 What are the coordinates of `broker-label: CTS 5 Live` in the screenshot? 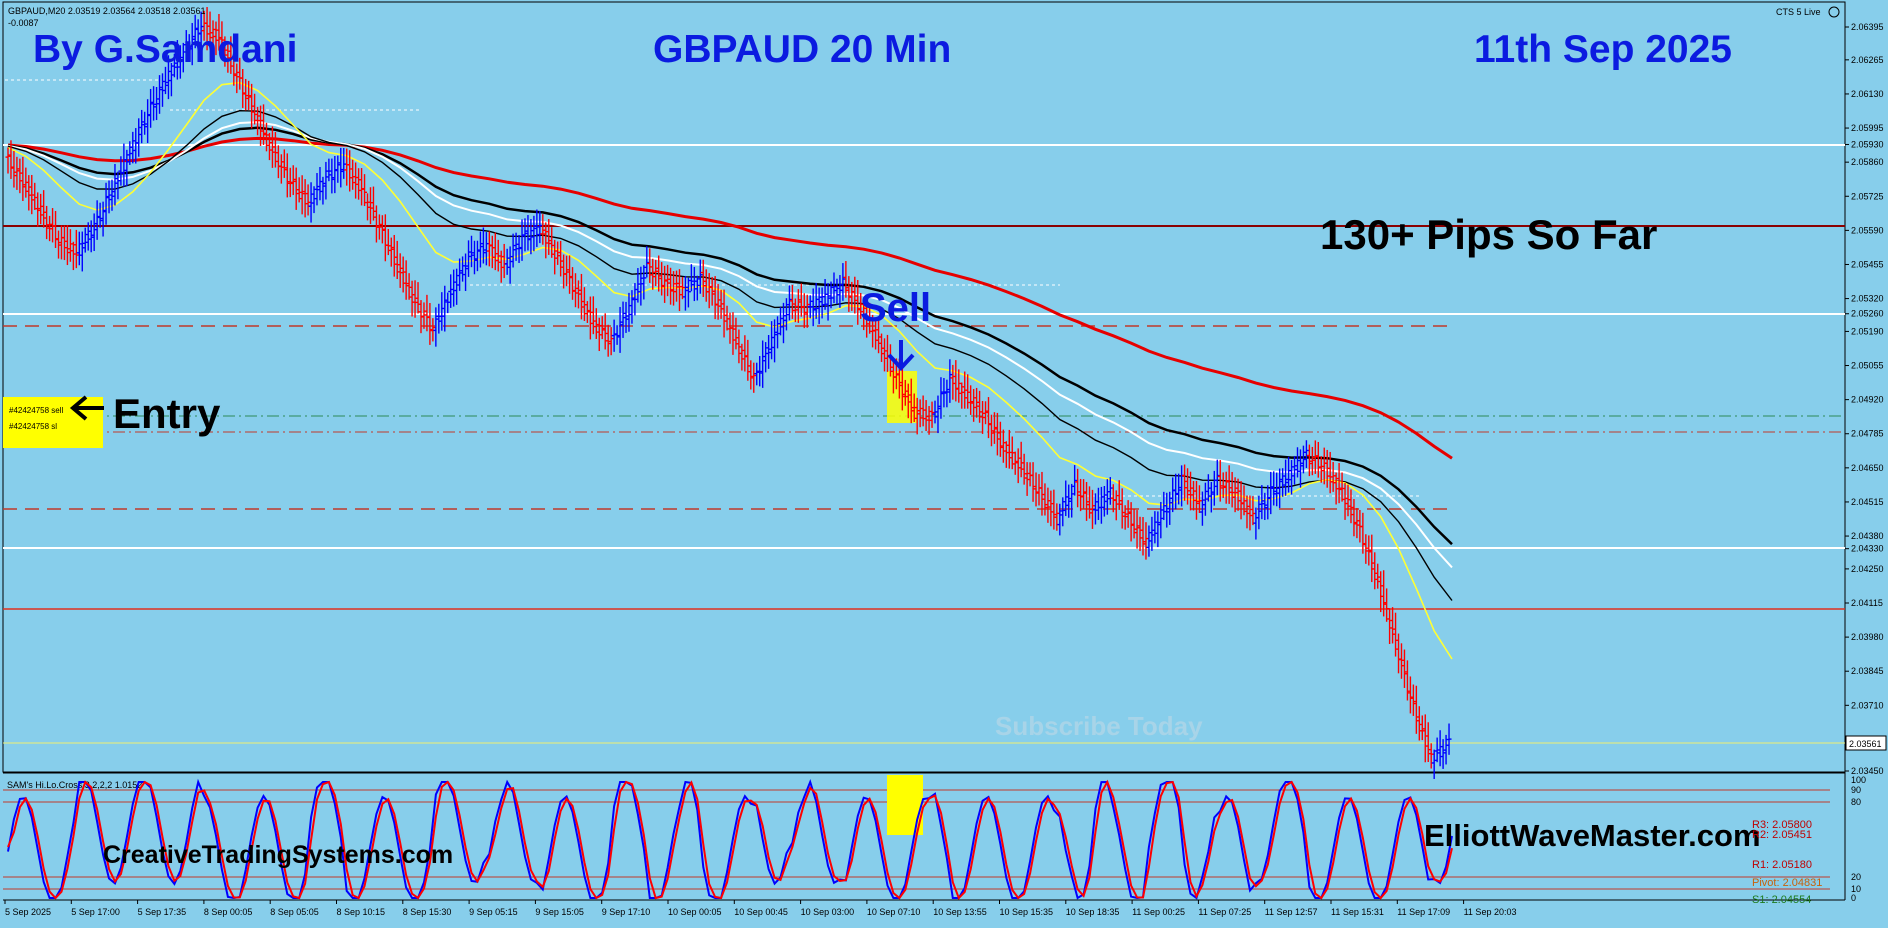 It's located at (1798, 12).